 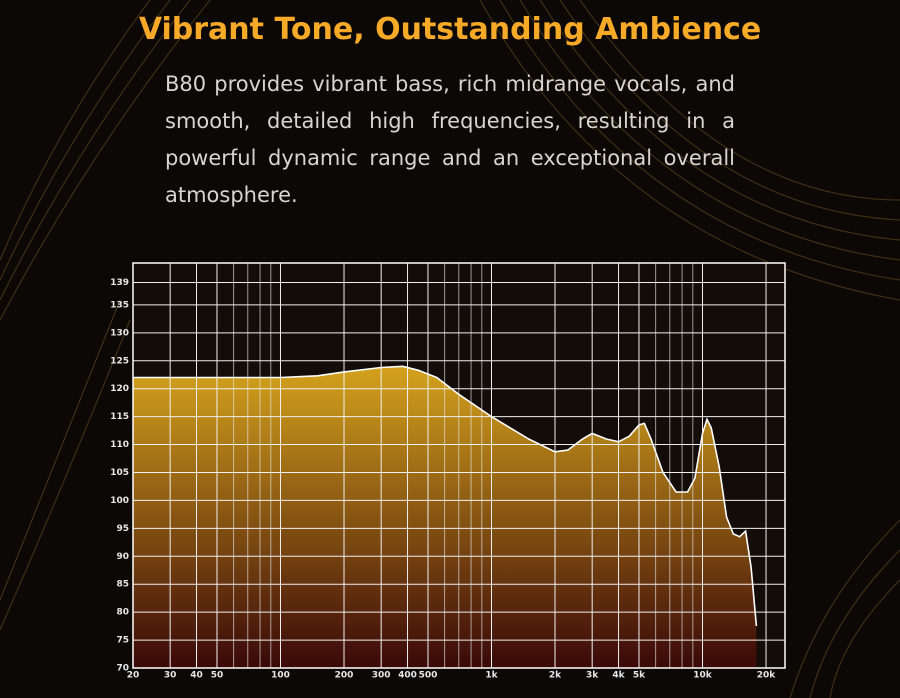 What do you see at coordinates (344, 676) in the screenshot?
I see `x-tick-label: 200` at bounding box center [344, 676].